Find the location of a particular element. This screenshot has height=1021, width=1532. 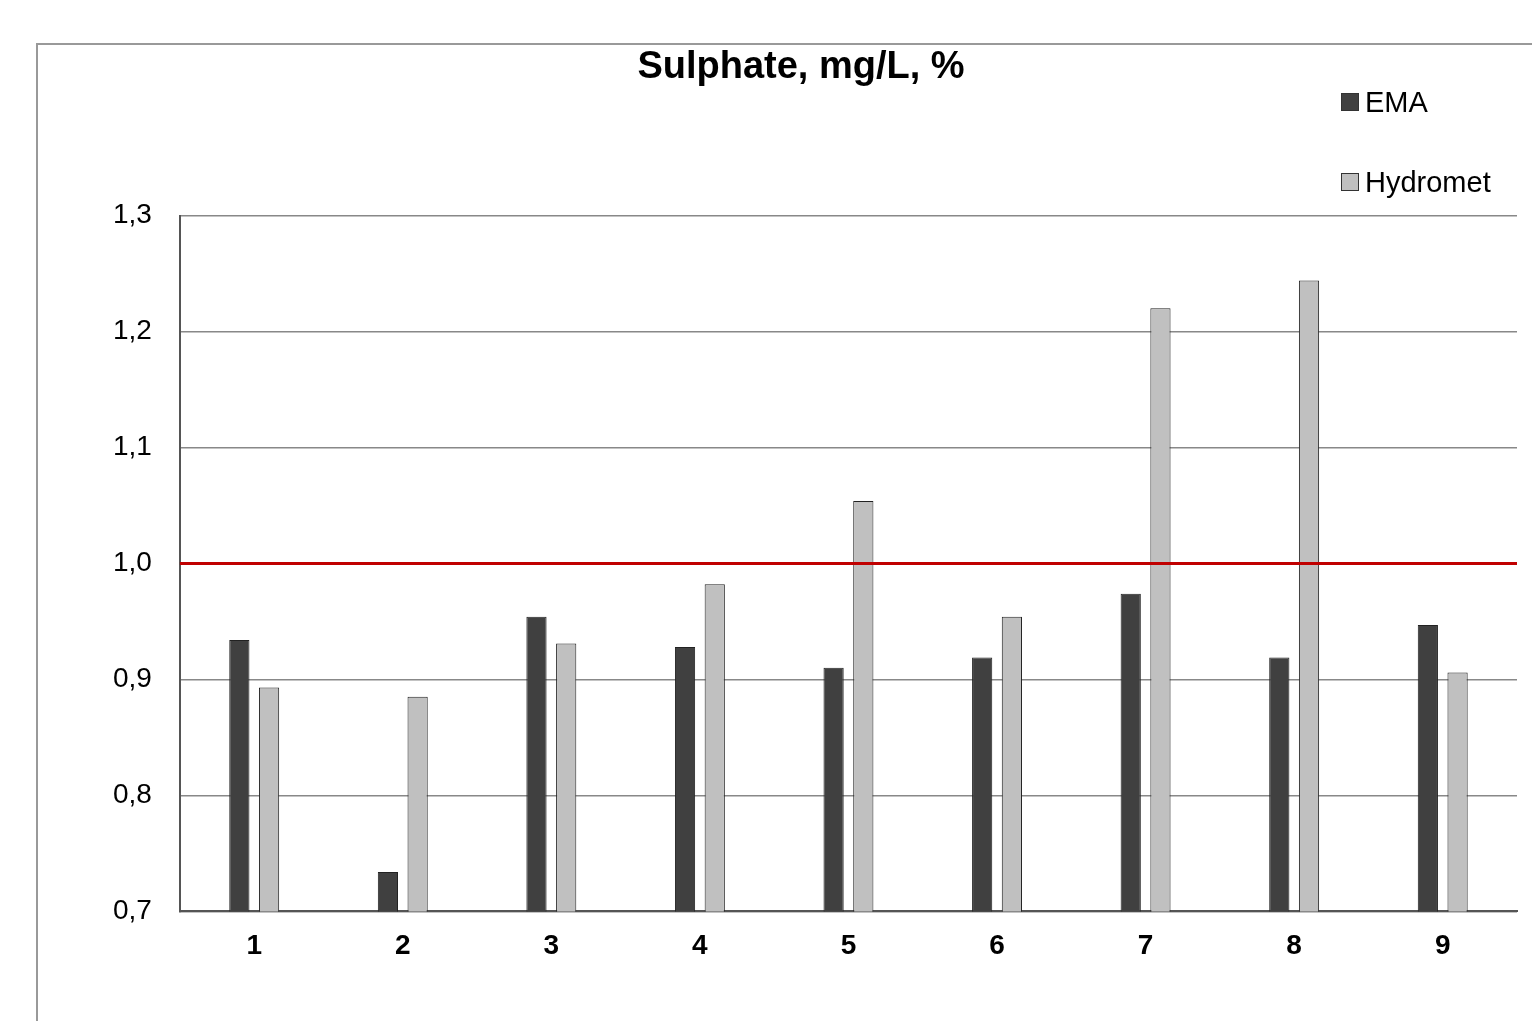

y-tick-label: 1,3 is located at coordinates (132, 214).